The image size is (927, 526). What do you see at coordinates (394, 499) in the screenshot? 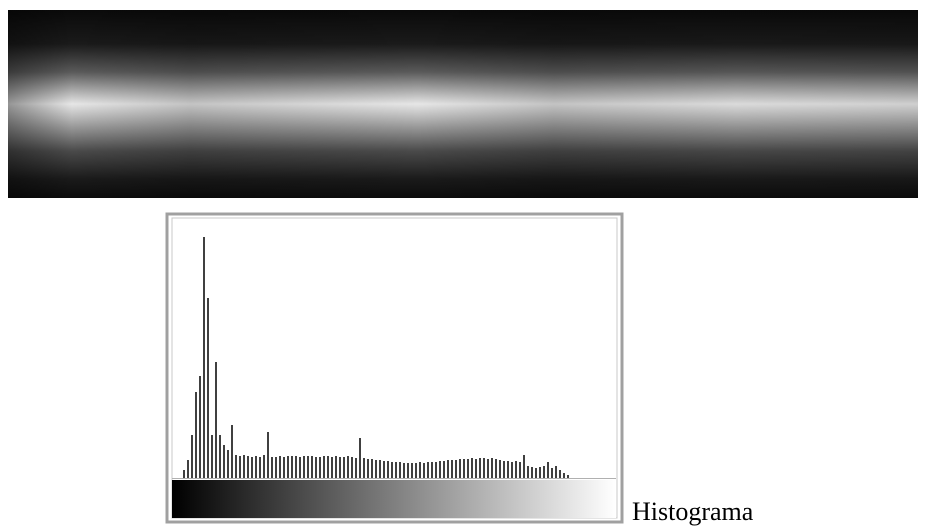
I see `gray-scale-bar` at bounding box center [394, 499].